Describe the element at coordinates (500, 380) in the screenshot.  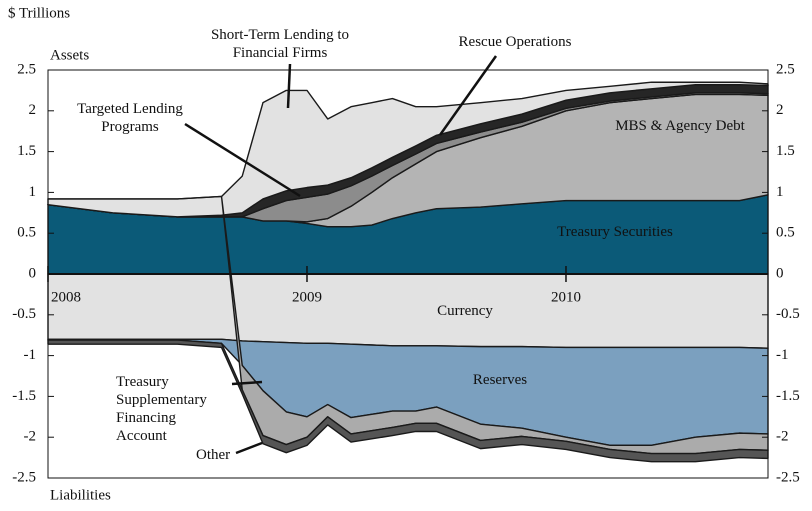
I see `series-label: Reserves` at that location.